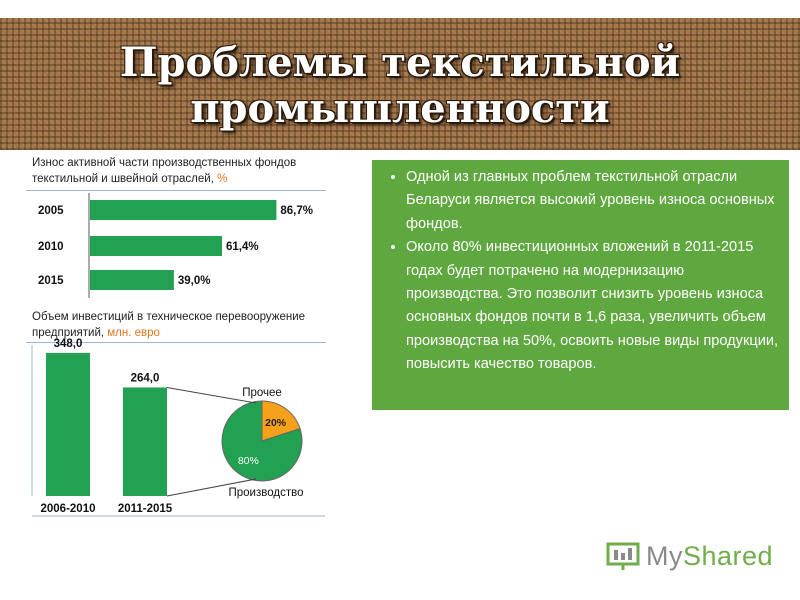 The image size is (800, 600). I want to click on wear-chart-divider, so click(176, 190).